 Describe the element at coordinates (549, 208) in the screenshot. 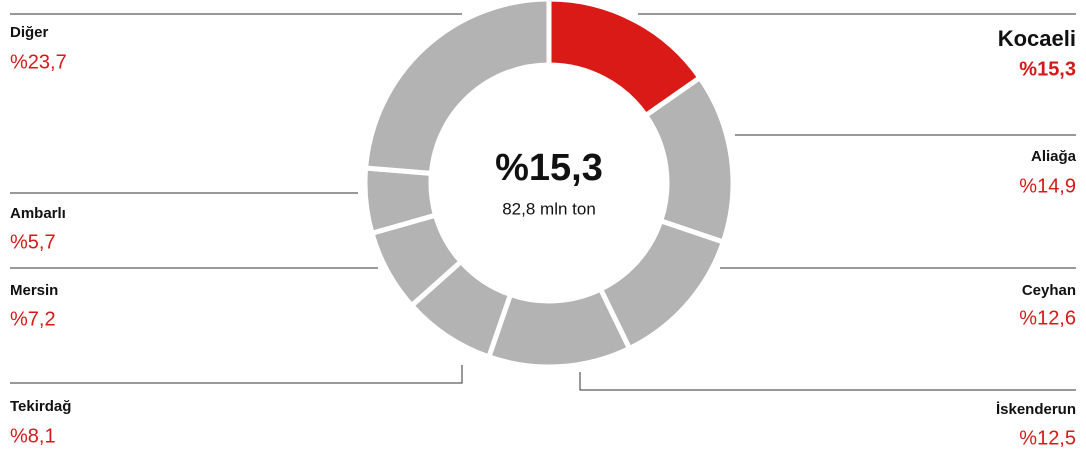

I see `center-subtitle: 82,8 mln ton` at that location.